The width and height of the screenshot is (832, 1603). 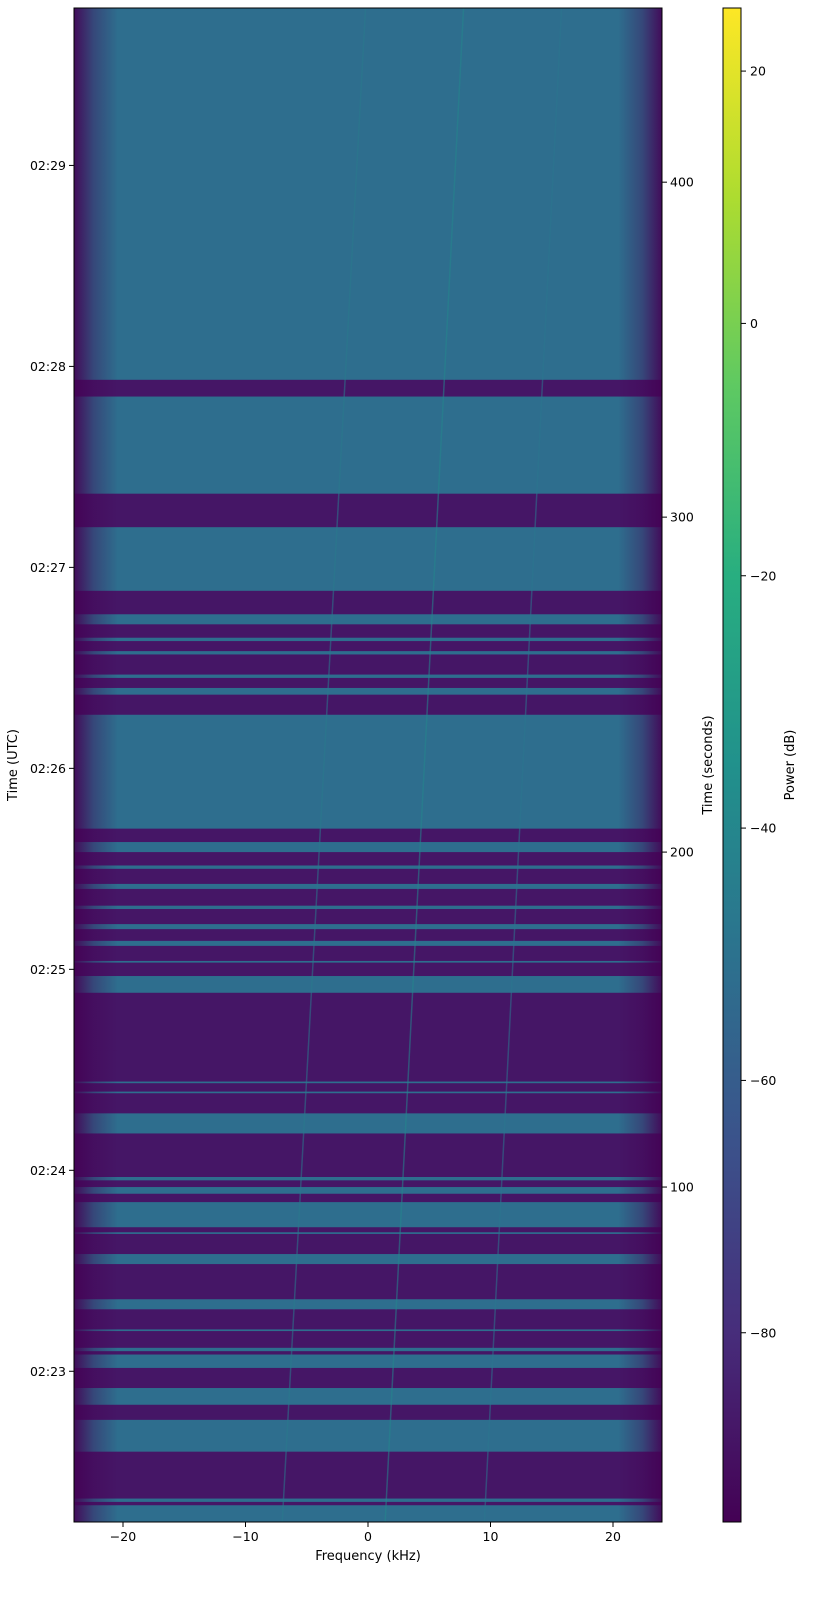 I want to click on utc-tick-label: 02:24, so click(x=48, y=1170).